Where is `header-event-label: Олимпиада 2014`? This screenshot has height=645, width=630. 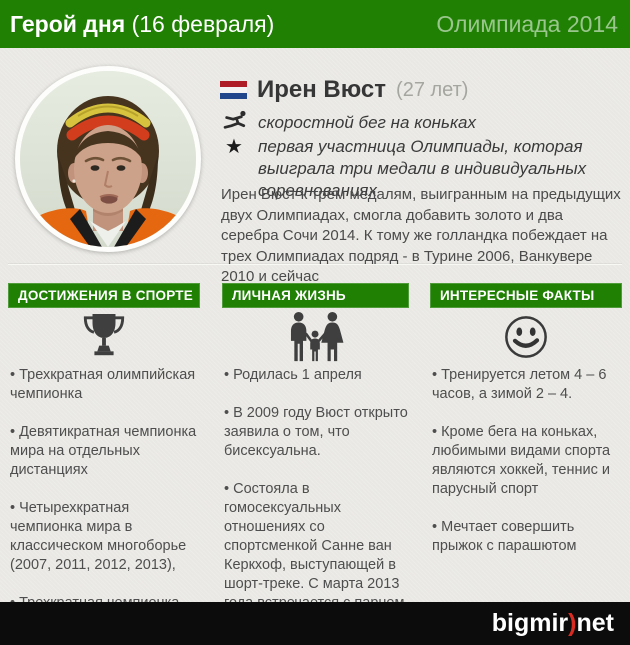 header-event-label: Олимпиада 2014 is located at coordinates (527, 24).